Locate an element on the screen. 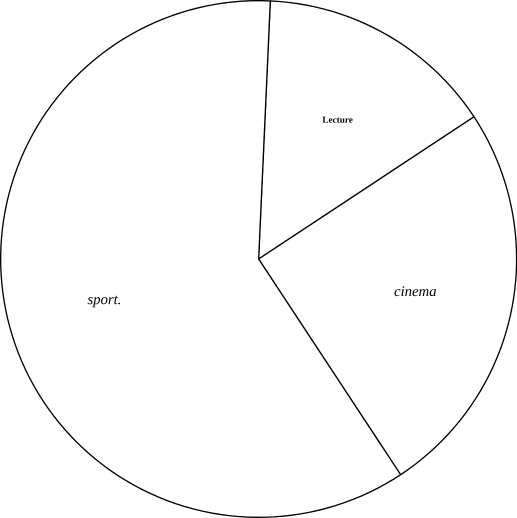 The image size is (517, 518). slice-label: sport. is located at coordinates (104, 302).